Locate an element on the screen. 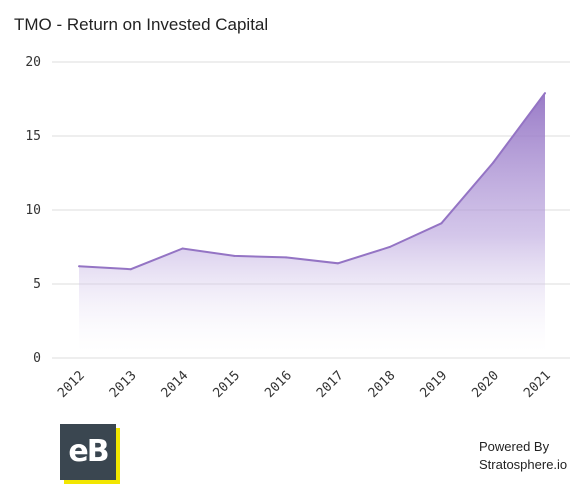 Image resolution: width=585 pixels, height=500 pixels. data-point-2015 is located at coordinates (234, 255).